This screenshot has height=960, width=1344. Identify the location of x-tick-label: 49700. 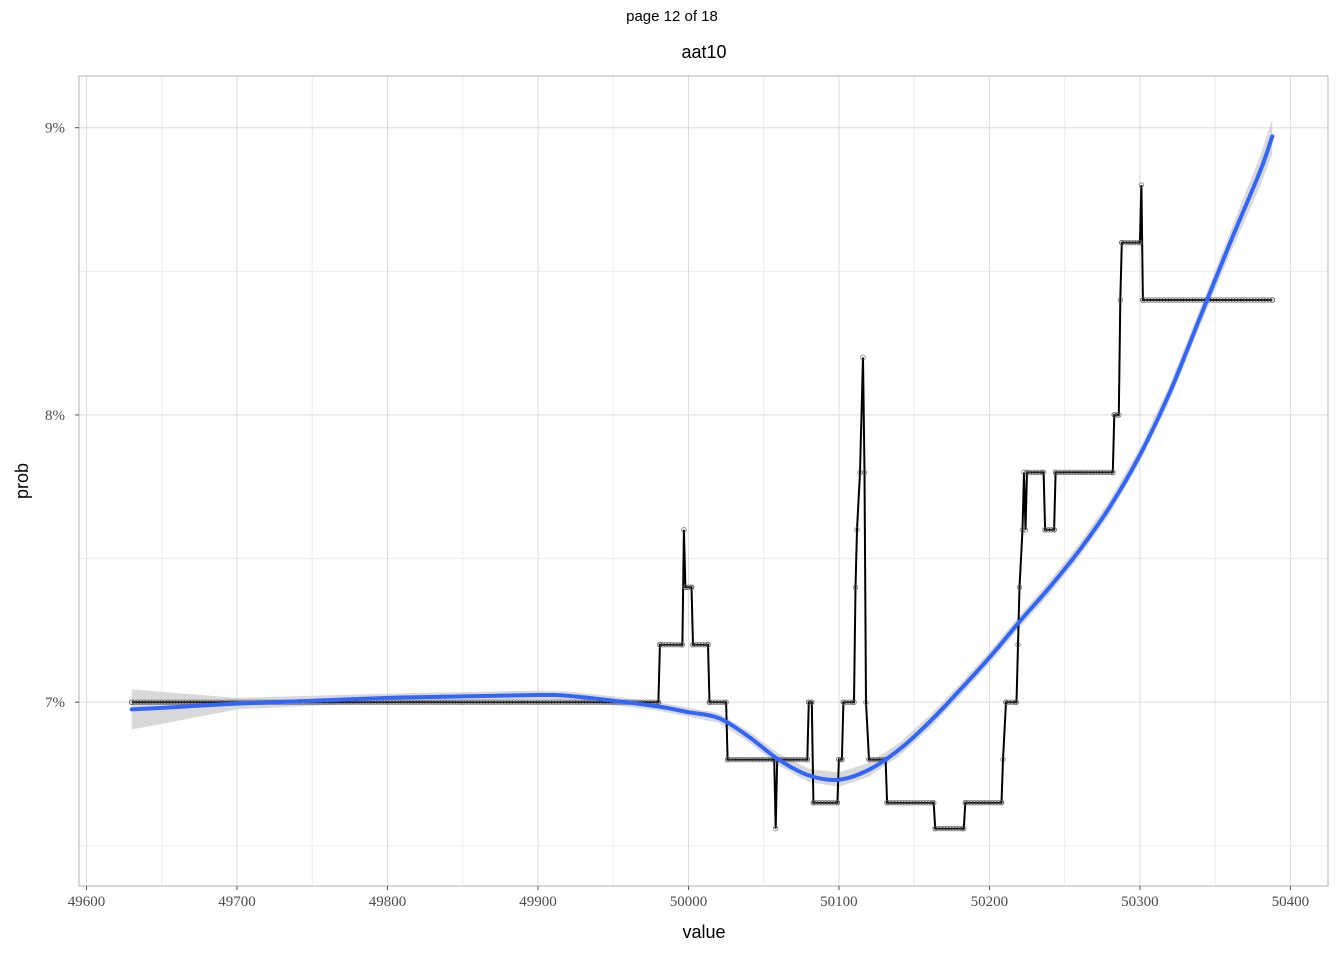
(237, 902).